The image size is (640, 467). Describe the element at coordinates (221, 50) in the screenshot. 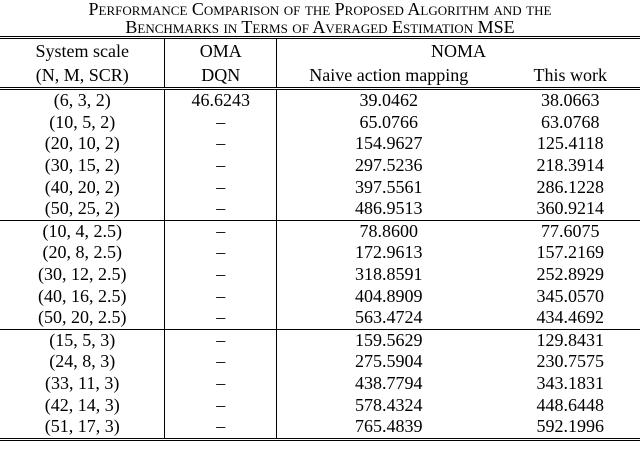

I see `header-cell: OMA` at that location.